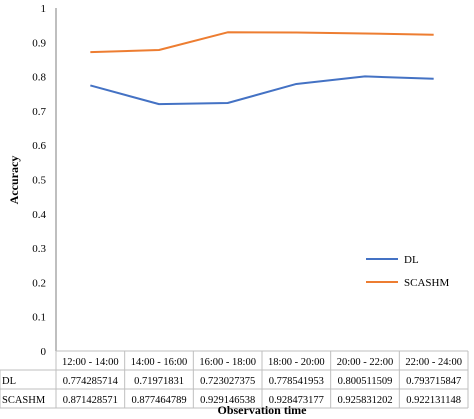  What do you see at coordinates (296, 400) in the screenshot?
I see `table-cell-value: 0.928473177` at bounding box center [296, 400].